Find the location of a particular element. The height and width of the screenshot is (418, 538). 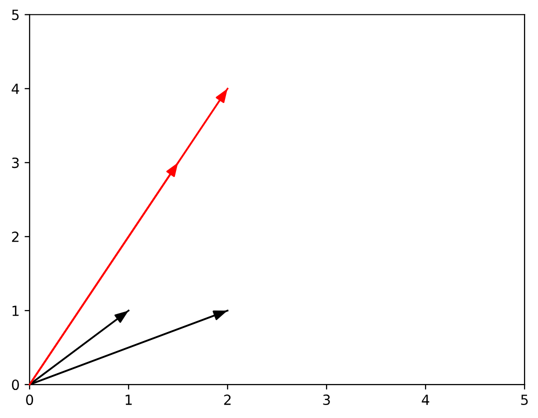

x-tick-label: 3 is located at coordinates (326, 400).